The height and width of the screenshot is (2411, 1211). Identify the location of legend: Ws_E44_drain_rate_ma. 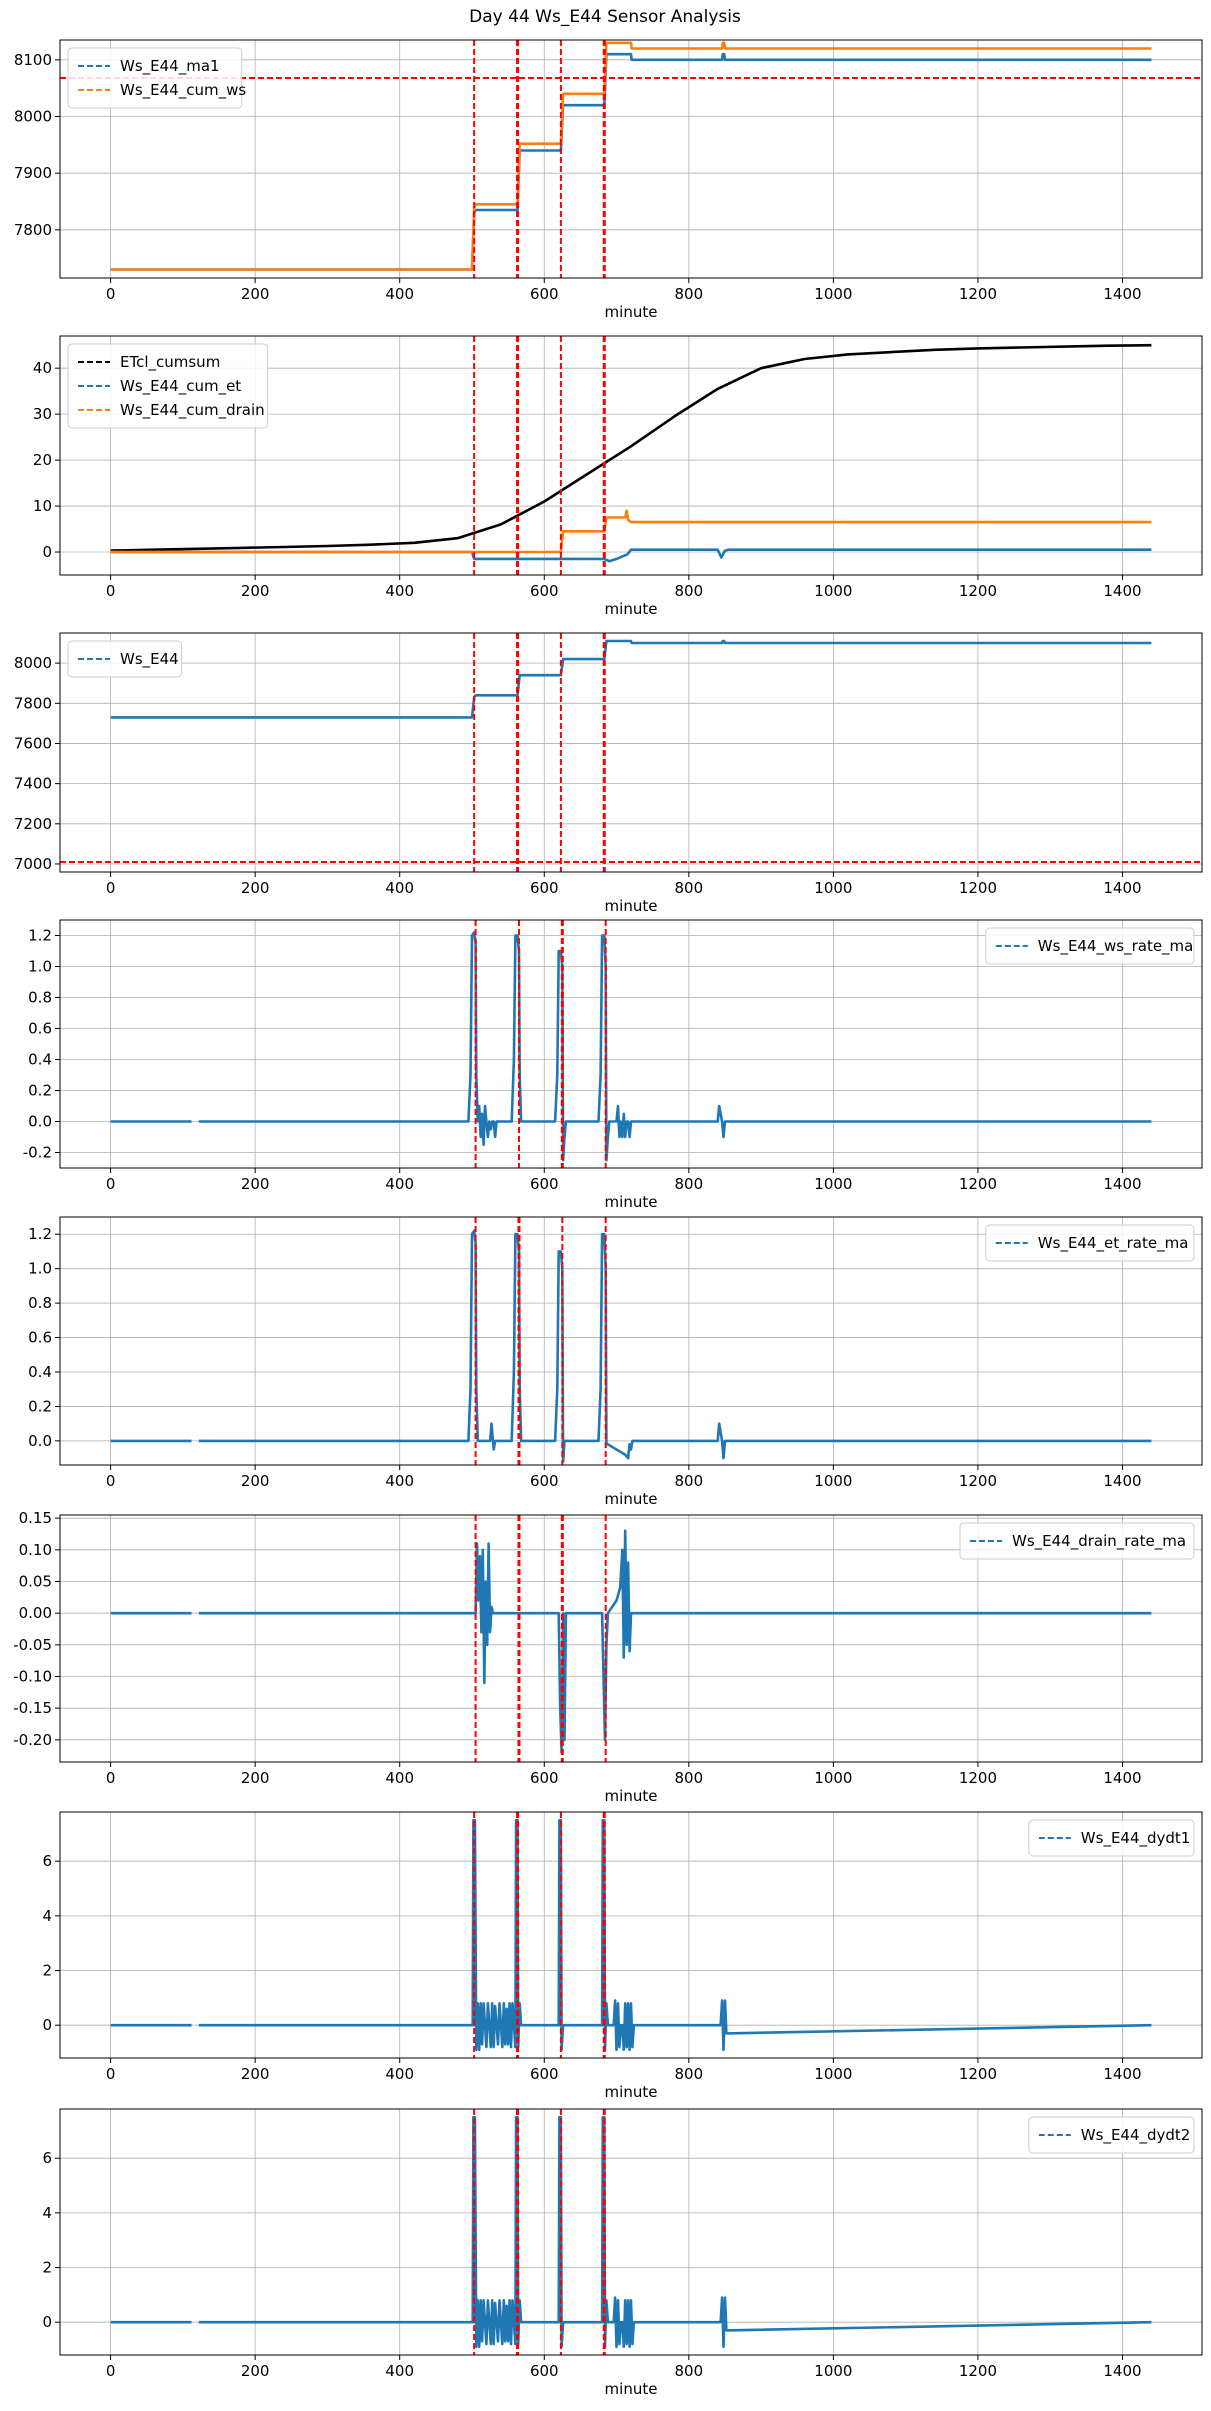
(1077, 1541).